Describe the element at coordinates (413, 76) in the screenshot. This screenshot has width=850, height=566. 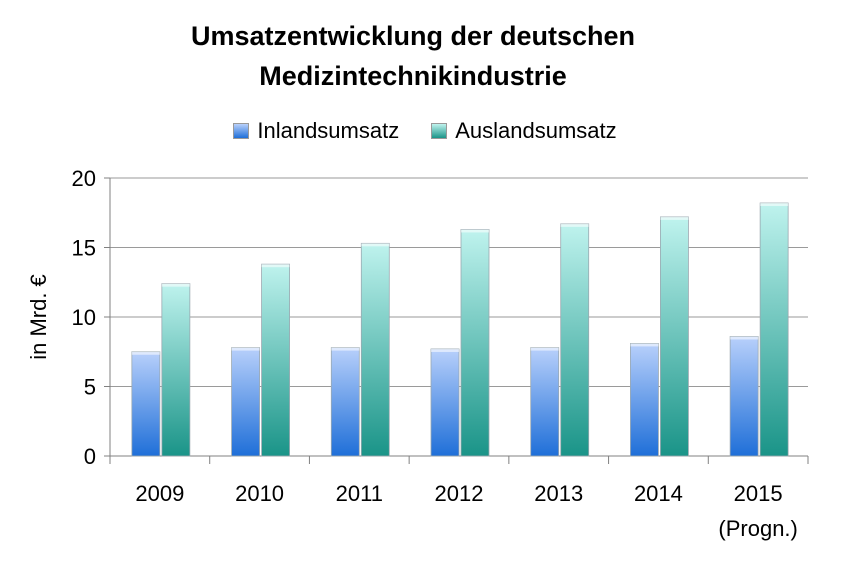
I see `chart-title-line2: Medizintechnikindustrie` at that location.